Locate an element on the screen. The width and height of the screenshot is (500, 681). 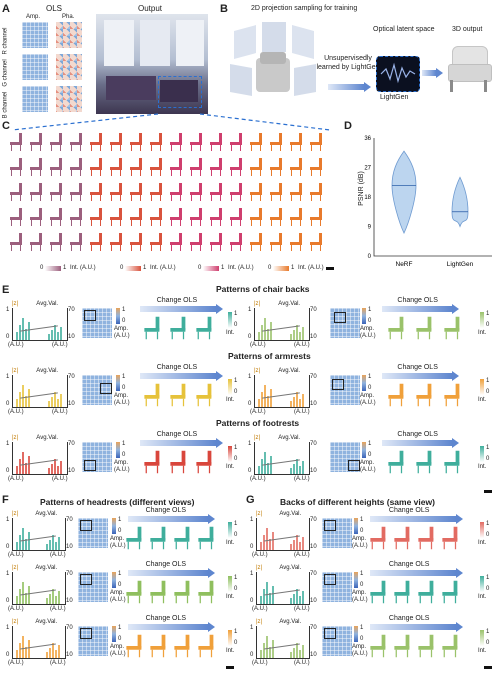
ols-map-left is located at coordinates (97, 457).